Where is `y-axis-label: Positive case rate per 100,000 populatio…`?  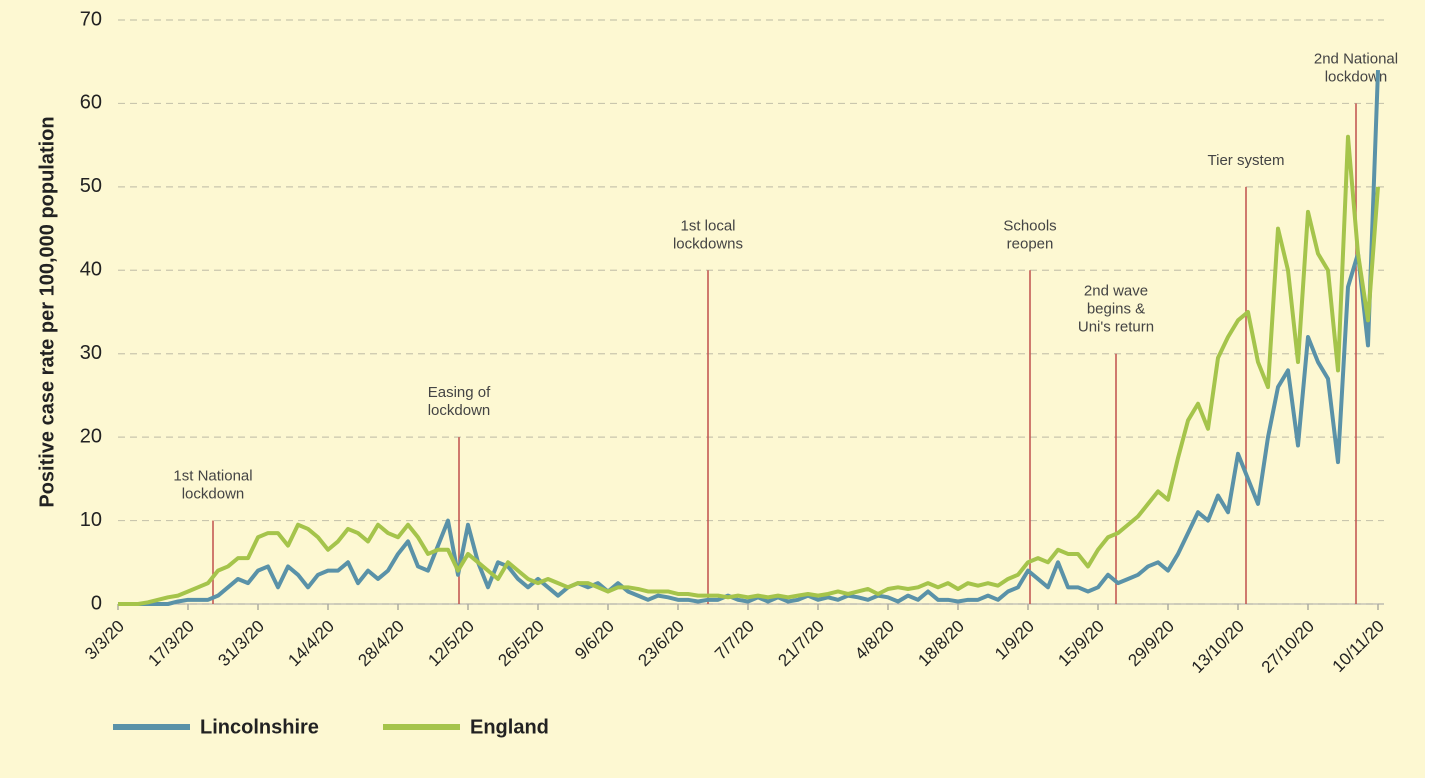
y-axis-label: Positive case rate per 100,000 populatio… is located at coordinates (47, 311).